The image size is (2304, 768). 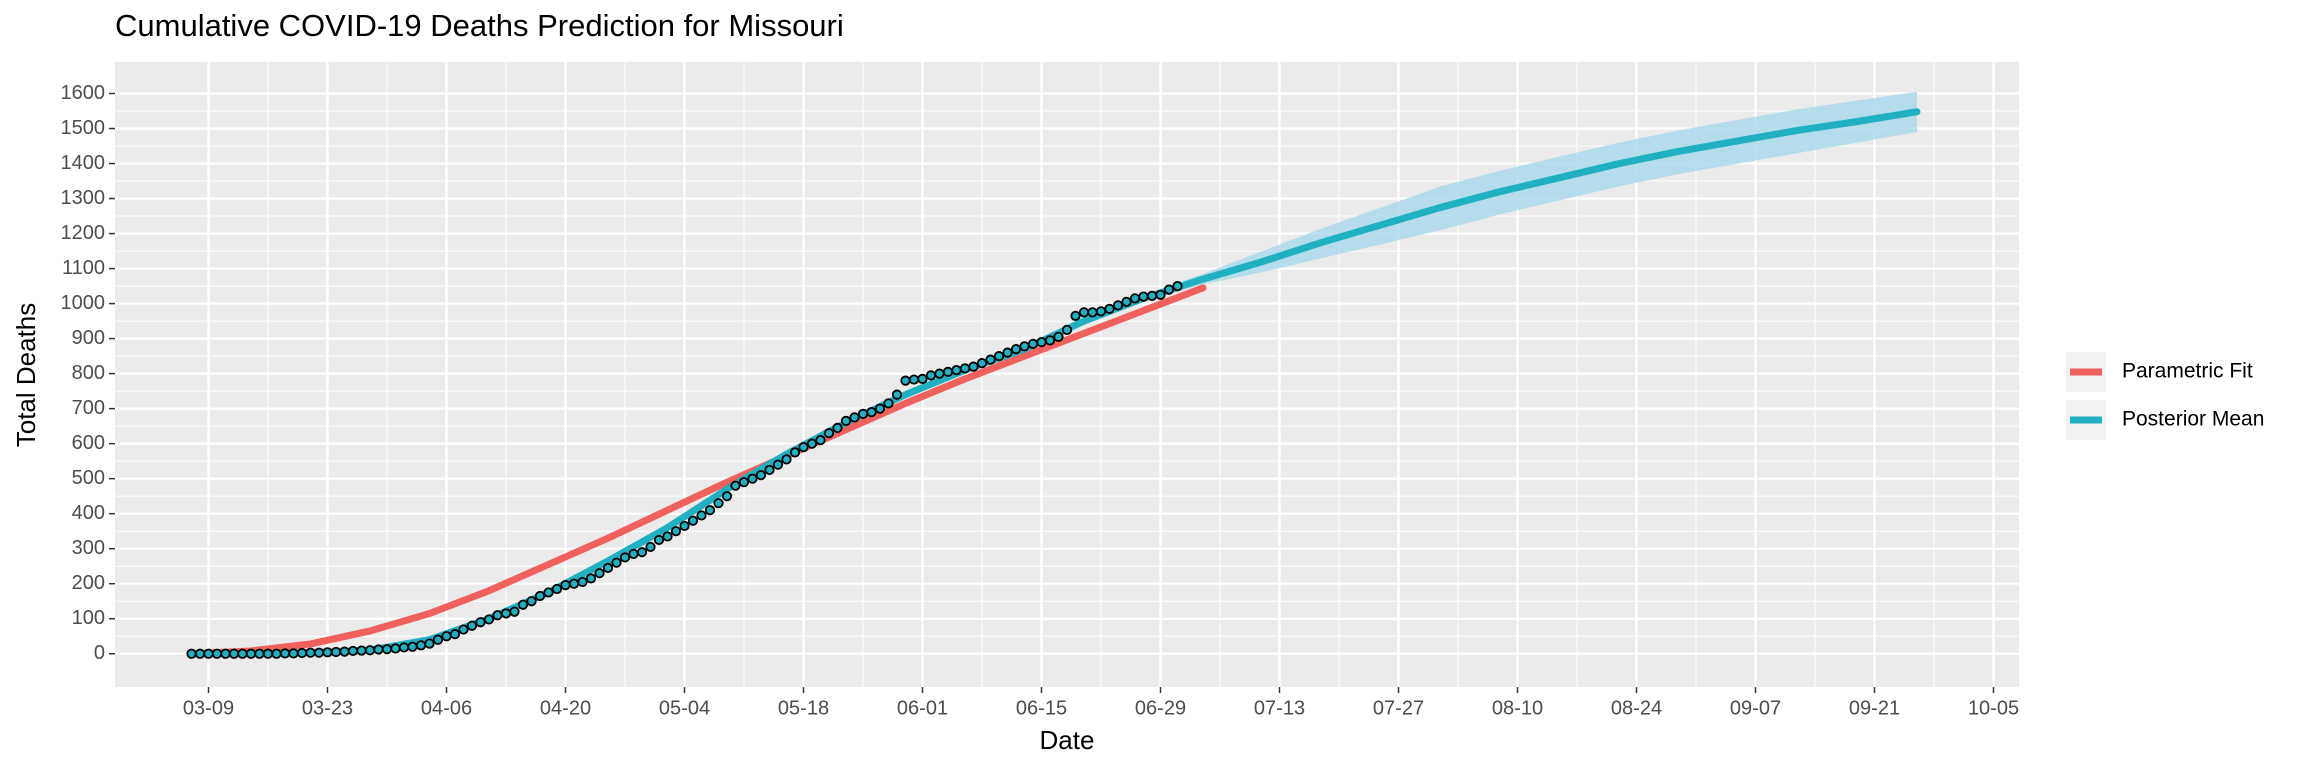 What do you see at coordinates (83, 198) in the screenshot?
I see `y-tick-label: 1300` at bounding box center [83, 198].